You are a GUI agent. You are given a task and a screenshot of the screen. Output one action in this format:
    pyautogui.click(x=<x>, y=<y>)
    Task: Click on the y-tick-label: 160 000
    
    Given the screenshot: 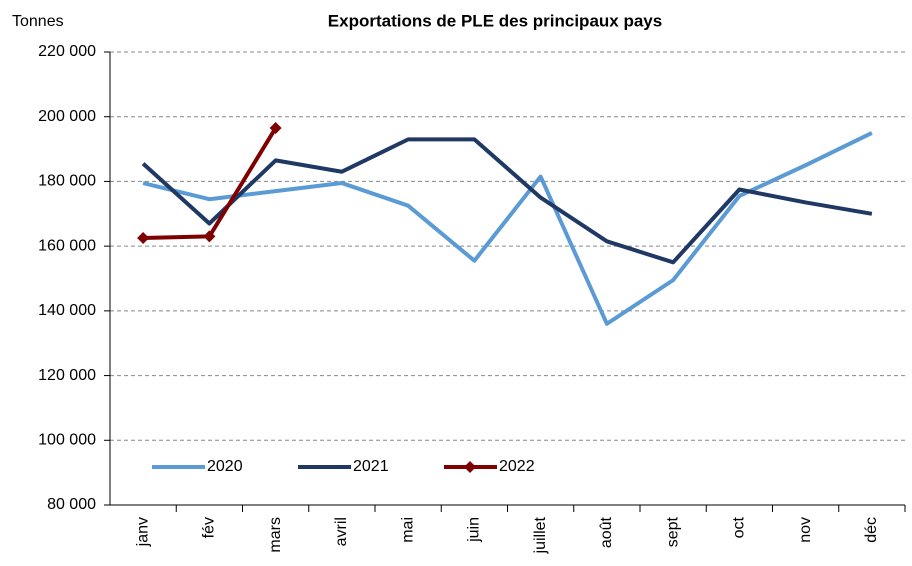 What is the action you would take?
    pyautogui.click(x=67, y=245)
    